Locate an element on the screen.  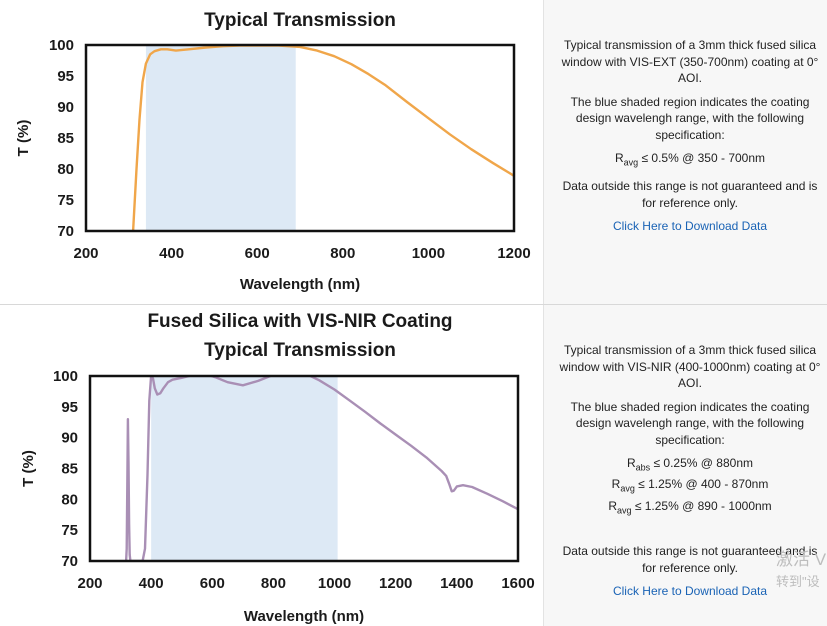
activation-watermark-line1: 激活 V is located at coordinates (801, 559).